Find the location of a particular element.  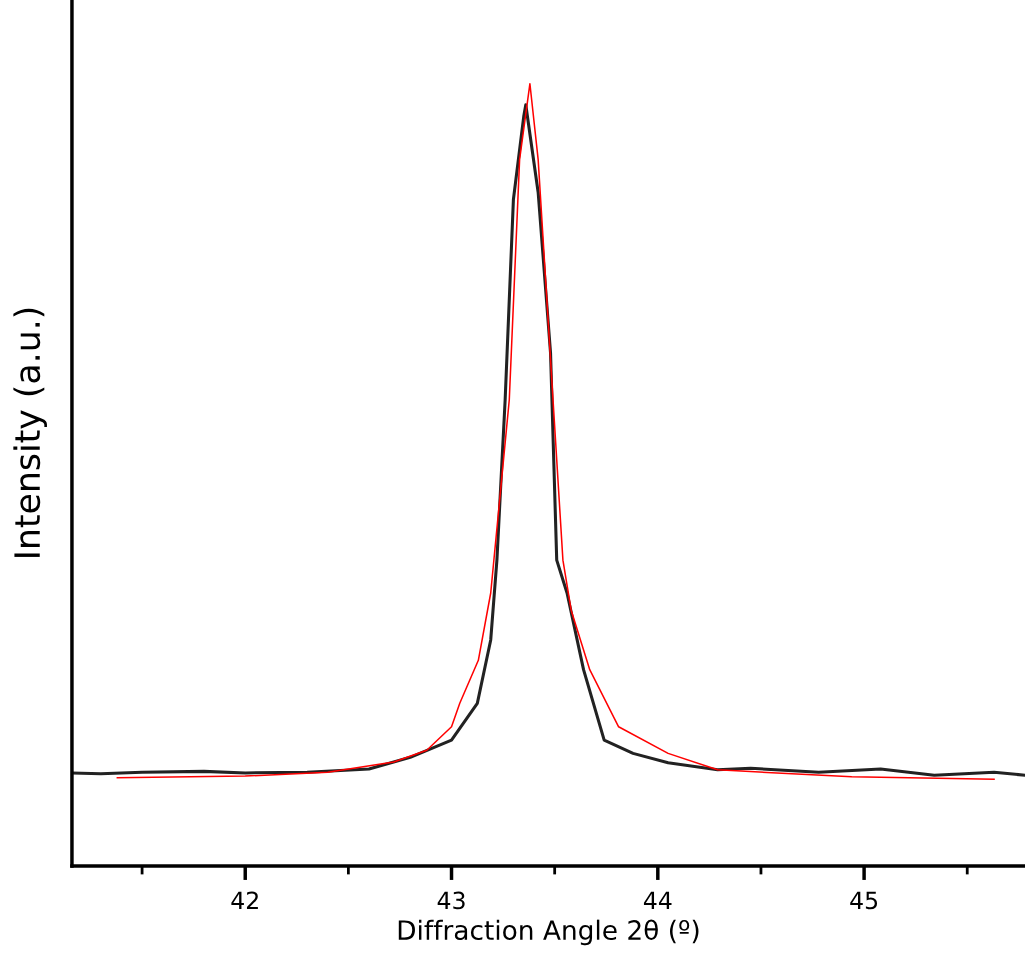

x-tick-label: 44 is located at coordinates (657, 900).